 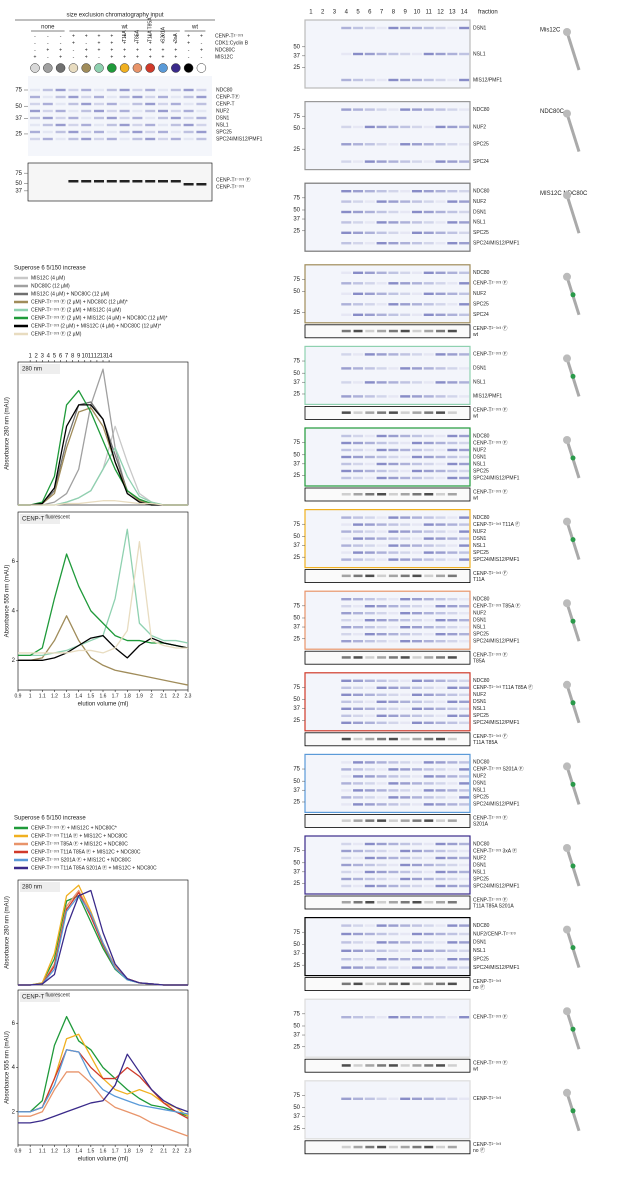 What do you see at coordinates (490, 283) in the screenshot?
I see `band-label: CENP-T²⁻³⁷³ Ⓕ` at bounding box center [490, 283].